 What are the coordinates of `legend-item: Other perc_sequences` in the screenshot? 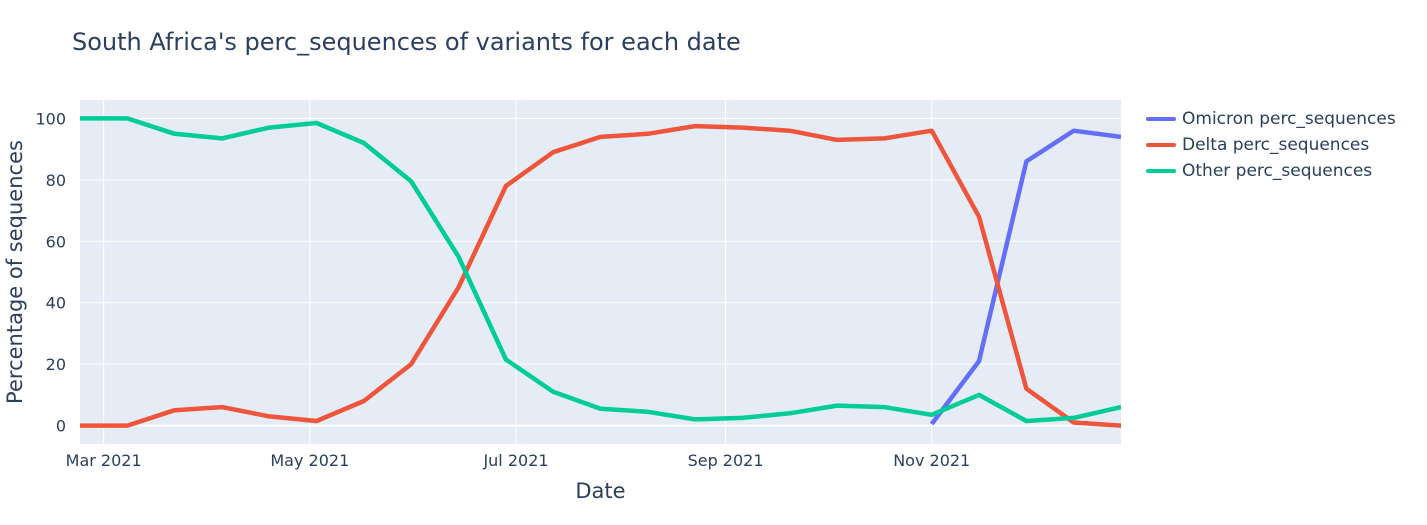 It's located at (1271, 171).